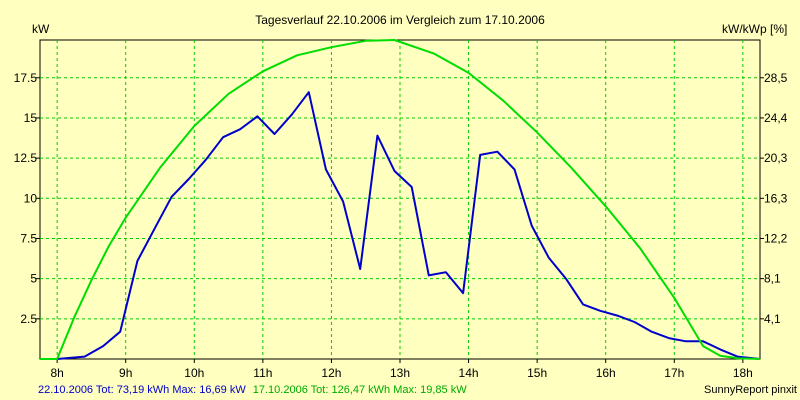  What do you see at coordinates (772, 279) in the screenshot?
I see `y-tick-label-right: 8,1` at bounding box center [772, 279].